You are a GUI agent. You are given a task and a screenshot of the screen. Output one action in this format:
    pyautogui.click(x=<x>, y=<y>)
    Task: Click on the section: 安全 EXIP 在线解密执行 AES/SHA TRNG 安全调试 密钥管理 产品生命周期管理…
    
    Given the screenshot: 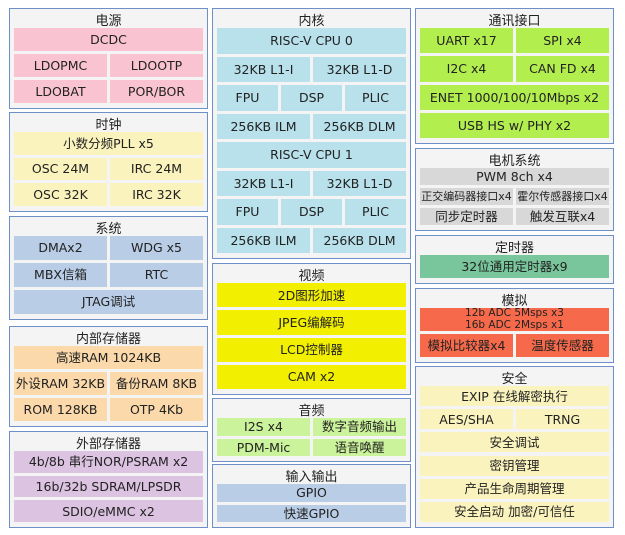 What is the action you would take?
    pyautogui.click(x=514, y=447)
    